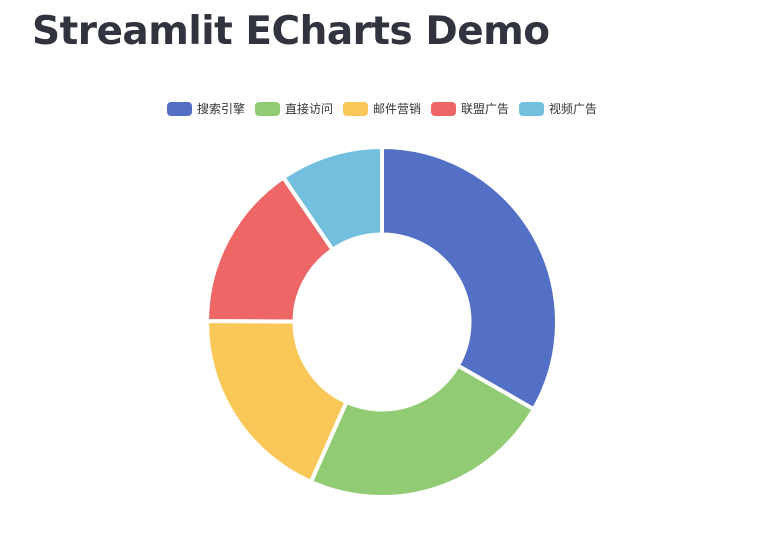  What do you see at coordinates (573, 108) in the screenshot?
I see `legend-label: 视频广告` at bounding box center [573, 108].